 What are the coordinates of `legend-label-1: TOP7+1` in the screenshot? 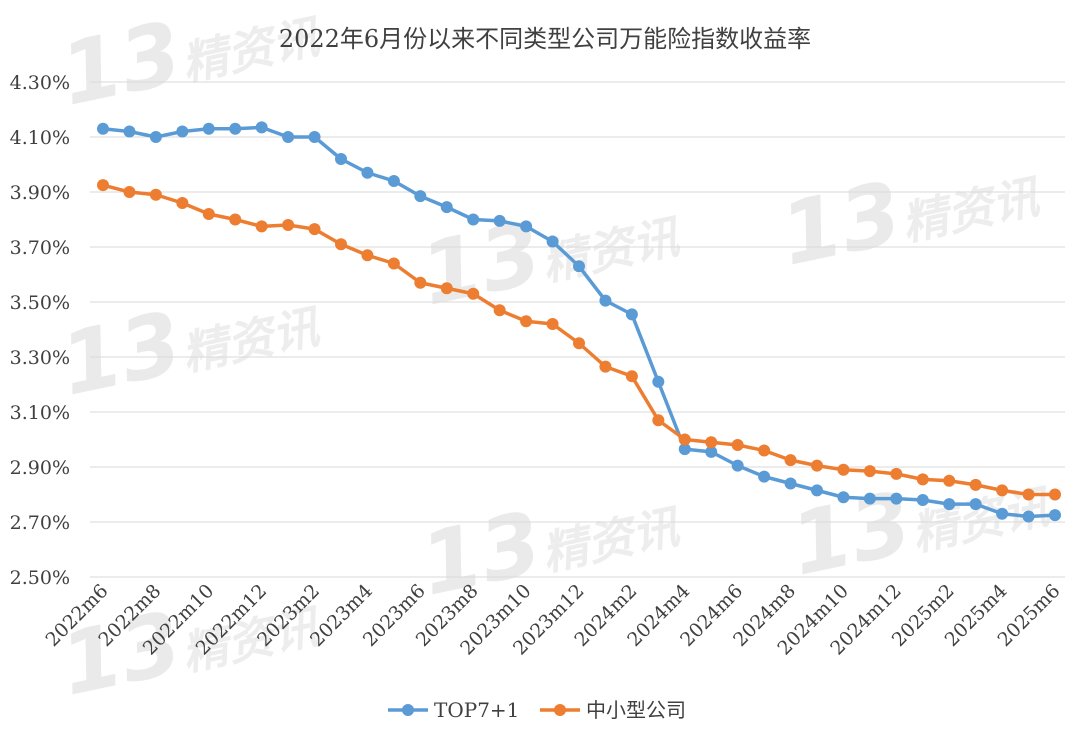 It's located at (476, 710).